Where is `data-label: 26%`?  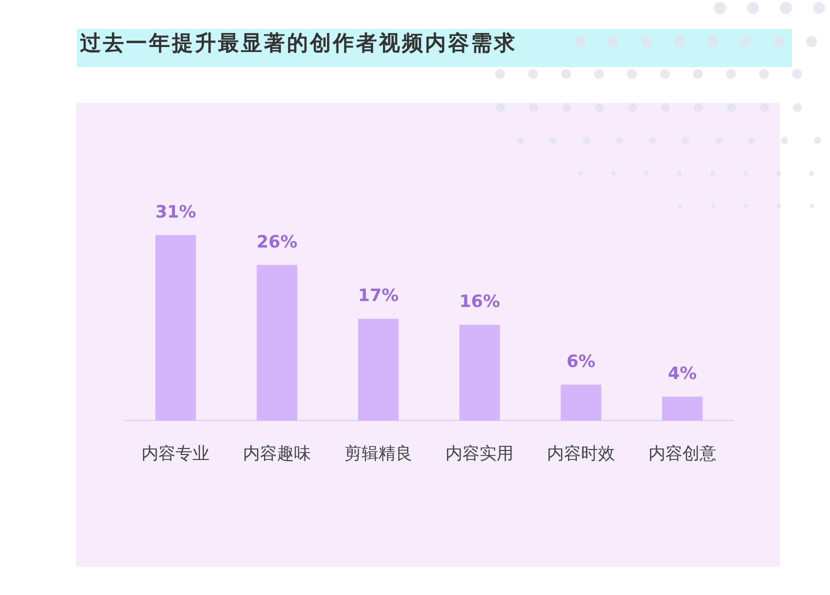 data-label: 26% is located at coordinates (277, 242).